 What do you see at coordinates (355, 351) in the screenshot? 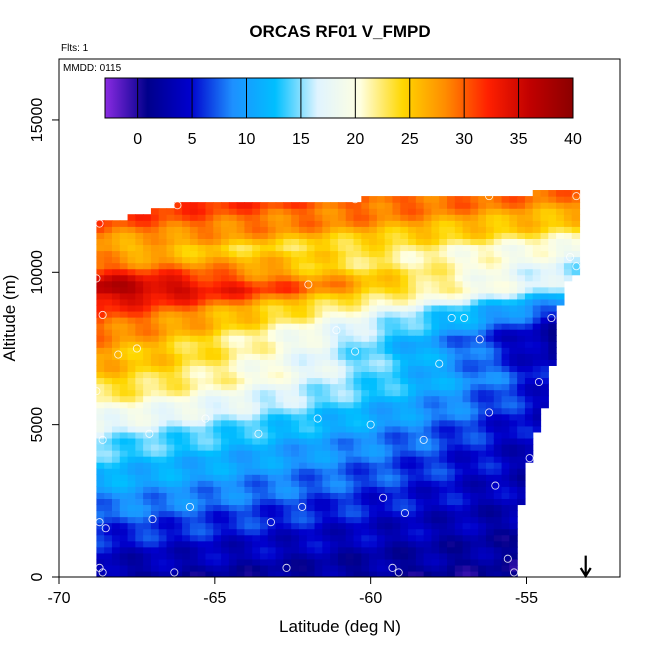
I see `sample-point` at bounding box center [355, 351].